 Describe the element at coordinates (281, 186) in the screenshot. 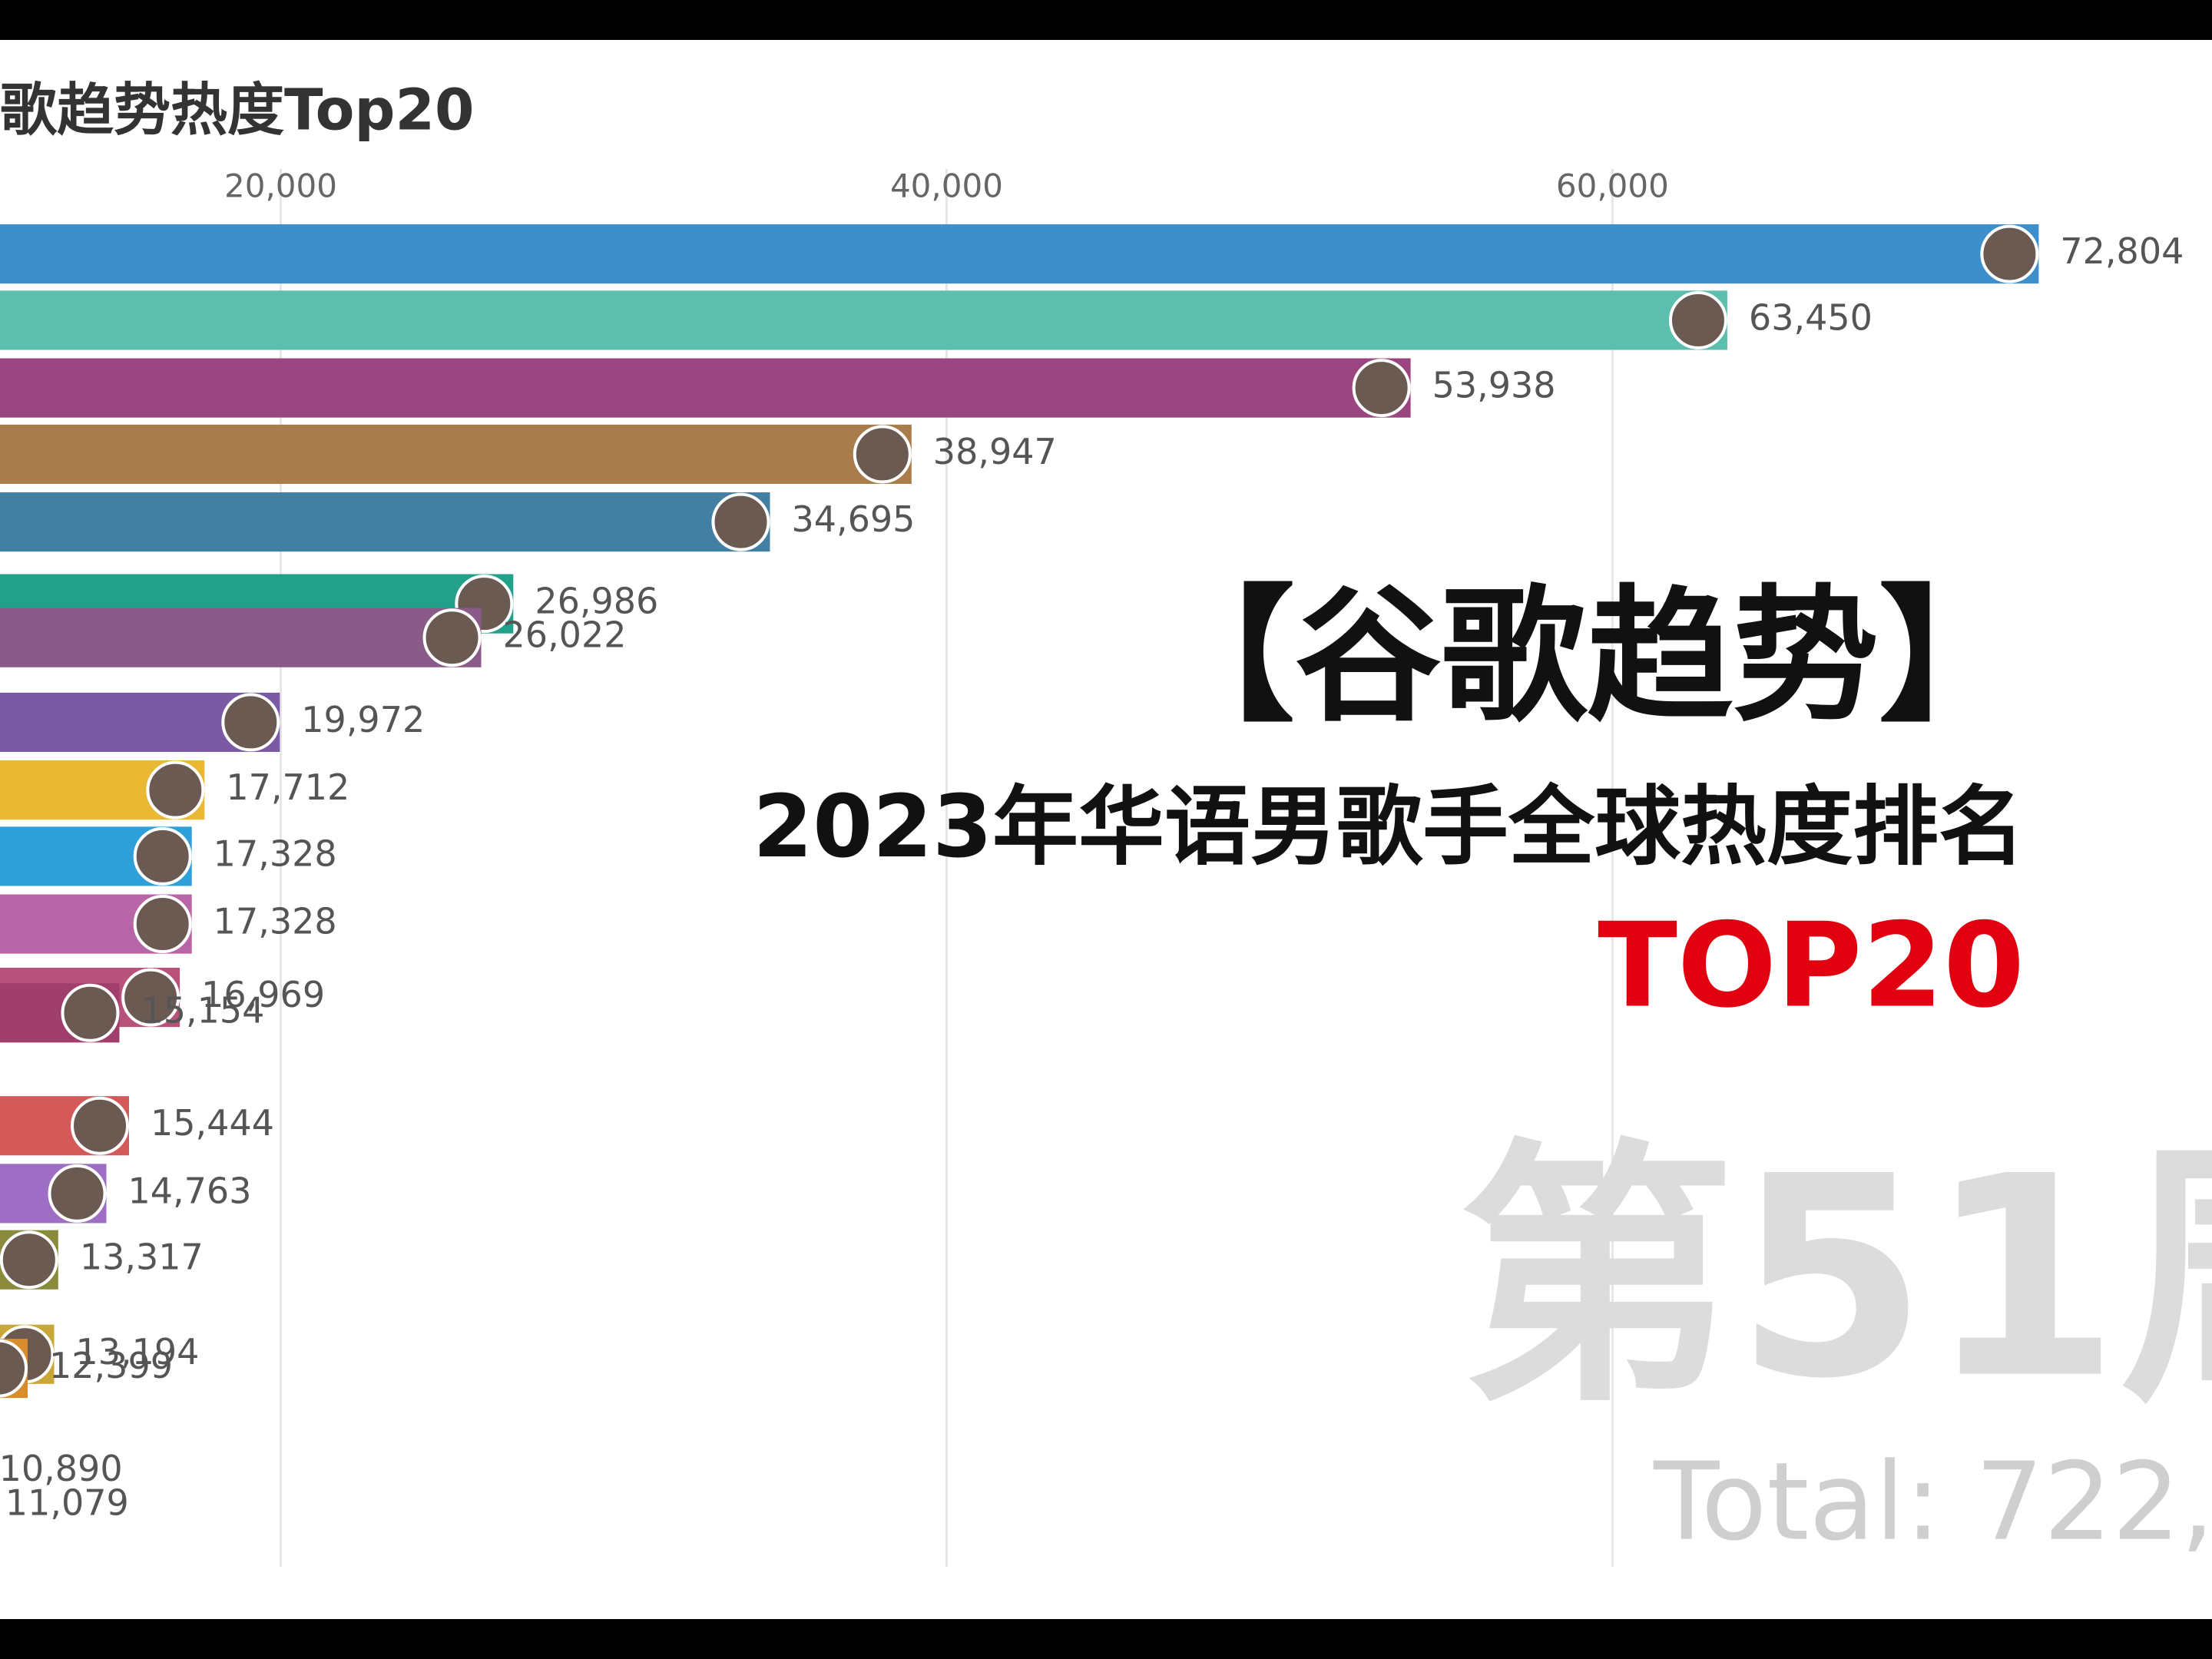

I see `x-tick-label: 20,000` at that location.